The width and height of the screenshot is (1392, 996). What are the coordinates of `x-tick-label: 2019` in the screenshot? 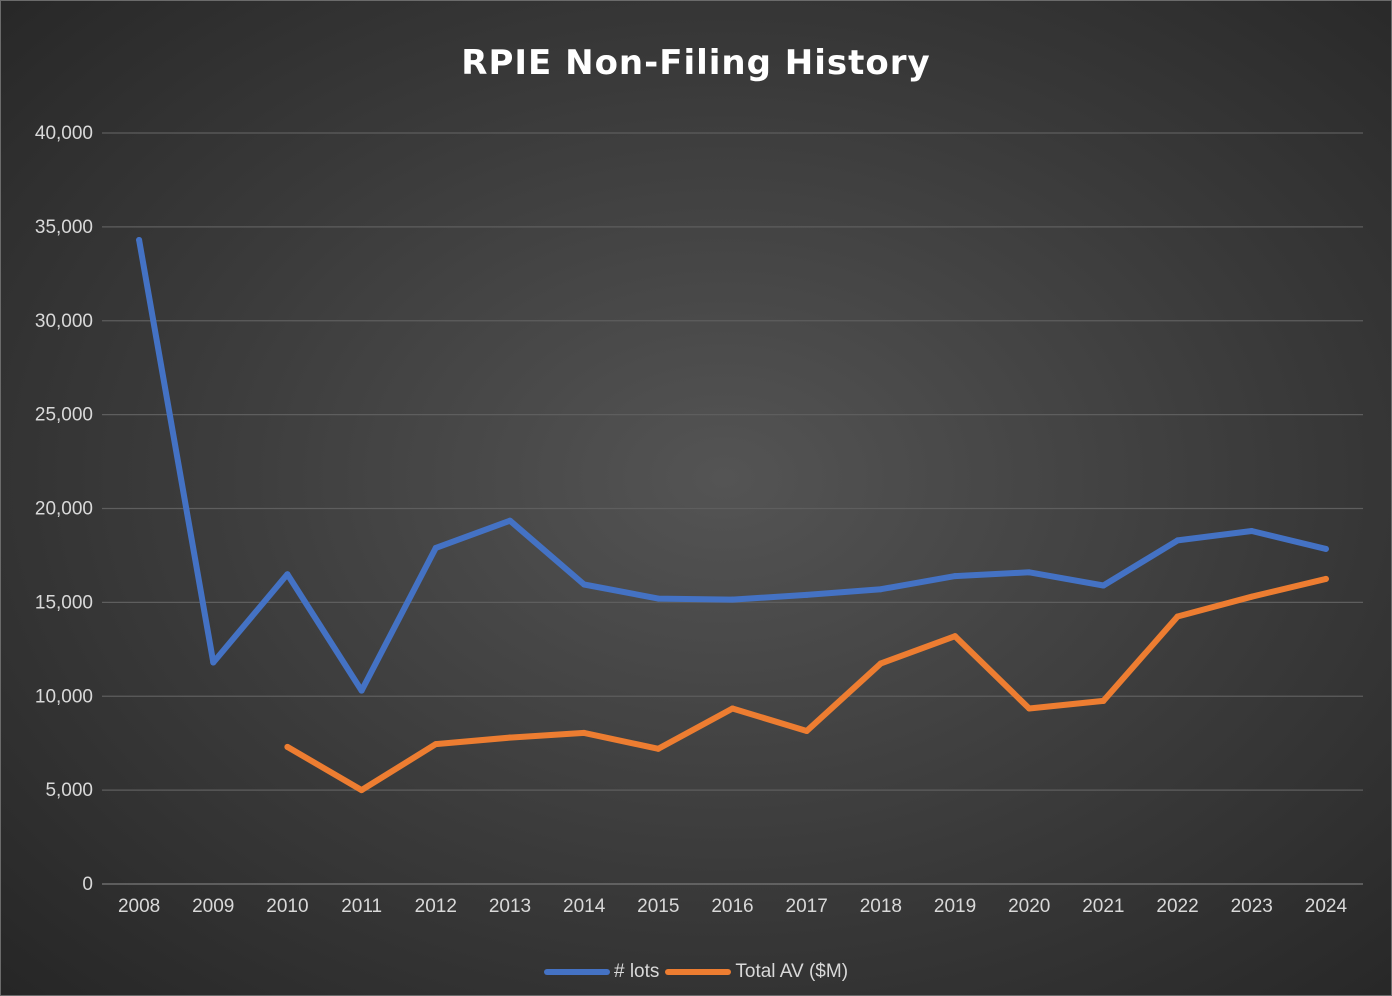 It's located at (955, 906).